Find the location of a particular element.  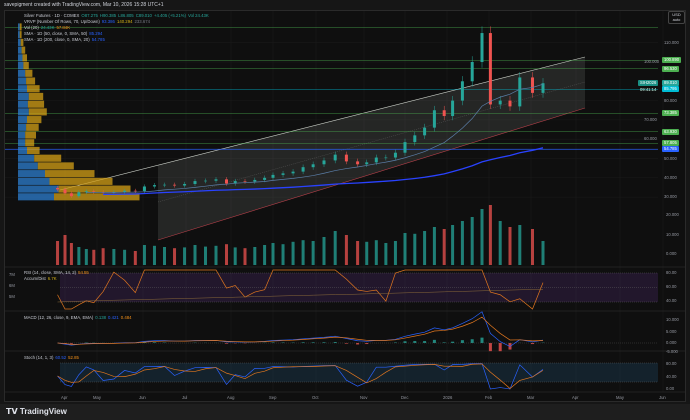

legend-ad: Accum/Dist 6.7K is located at coordinates (39, 278).